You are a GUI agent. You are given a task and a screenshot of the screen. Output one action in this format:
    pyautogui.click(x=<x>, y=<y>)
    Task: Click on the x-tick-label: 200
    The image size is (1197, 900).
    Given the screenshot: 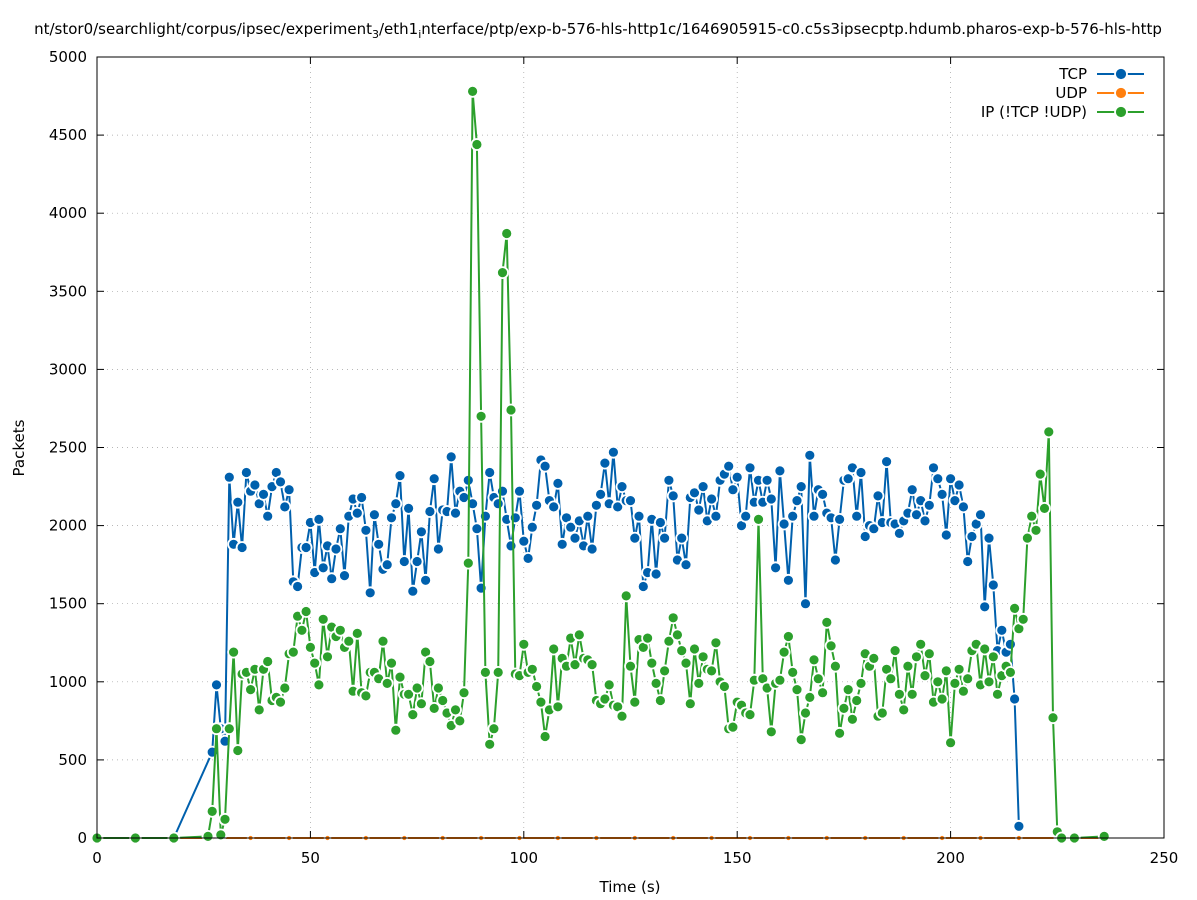 What is the action you would take?
    pyautogui.click(x=950, y=858)
    